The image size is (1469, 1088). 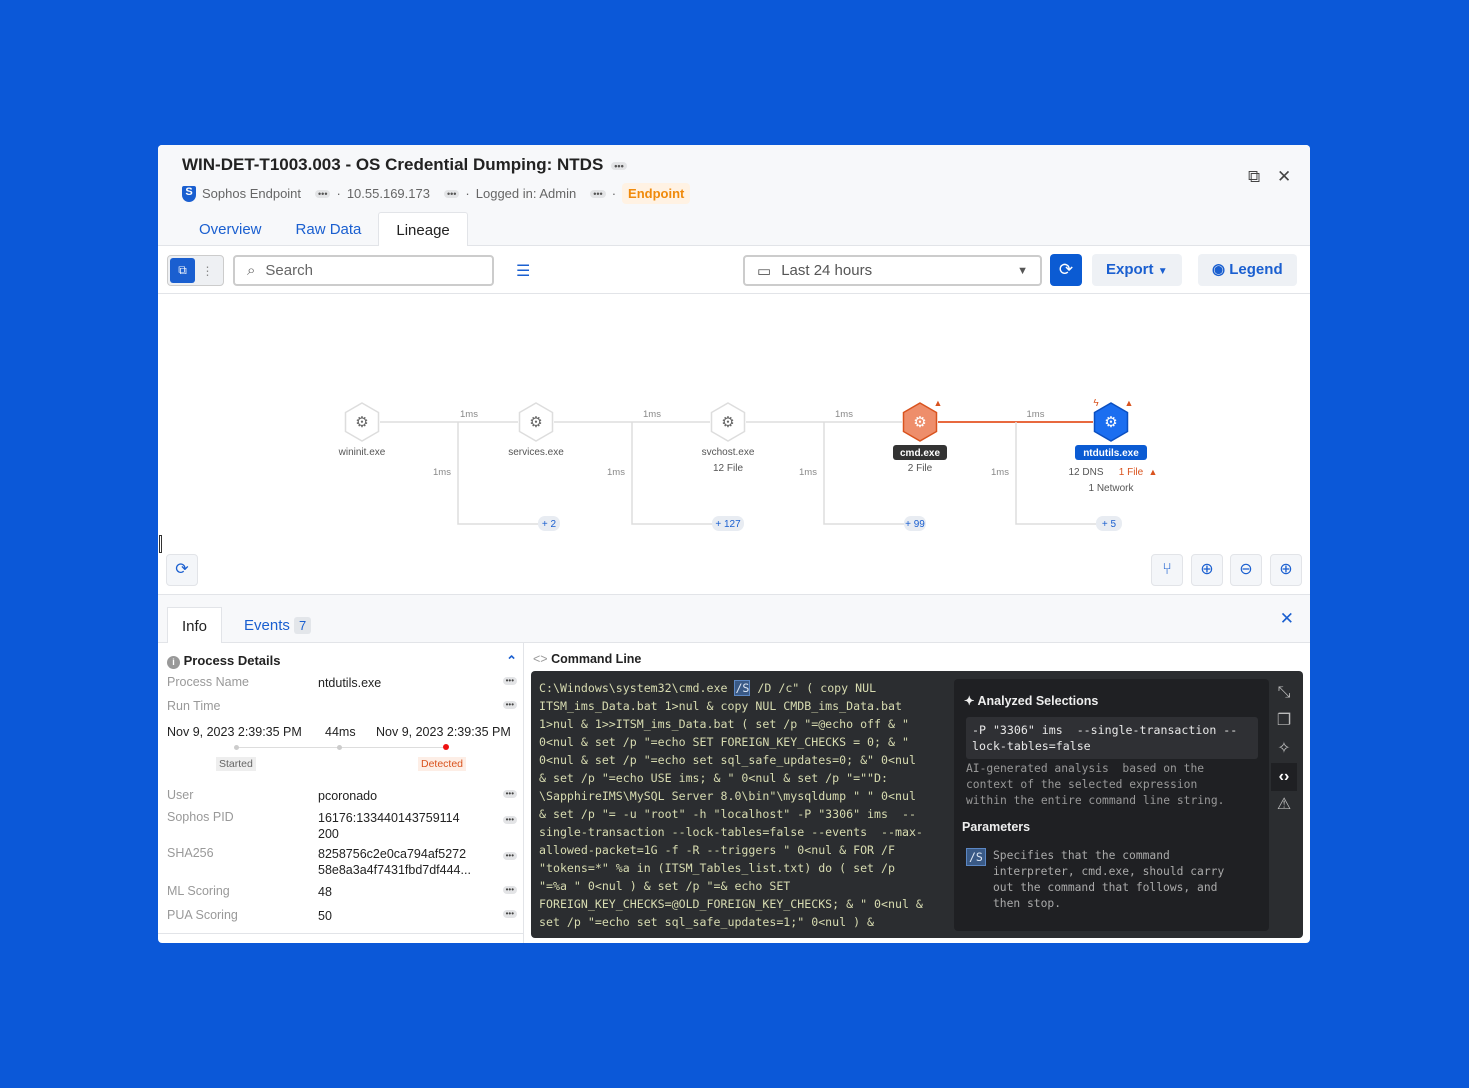 I want to click on code-segment: C:\Windows\system32\cmd.exe, so click(x=637, y=688).